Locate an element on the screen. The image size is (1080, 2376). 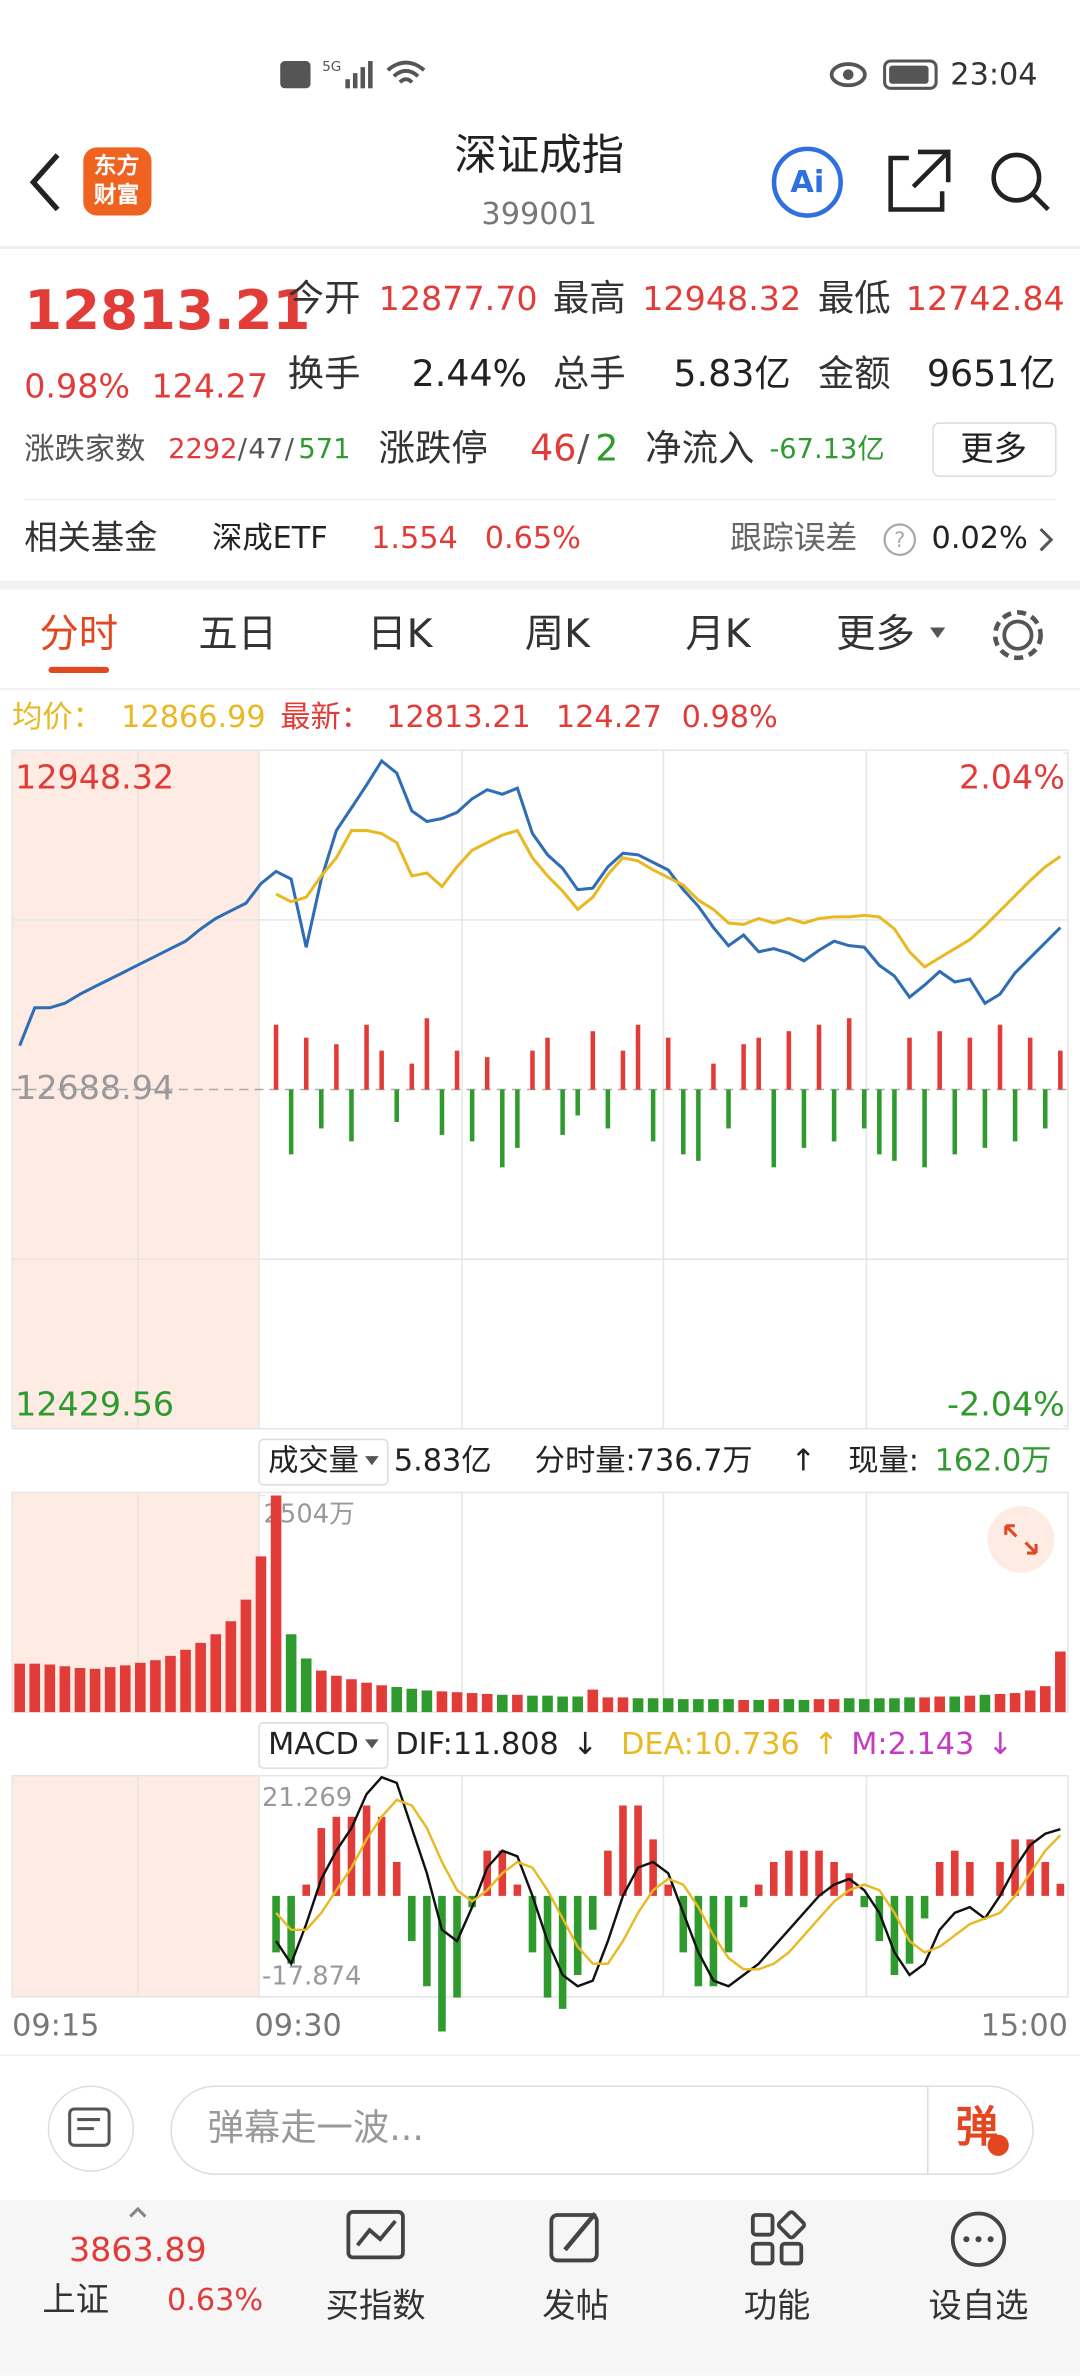
y-tick-label: -17.874 is located at coordinates (311, 1977).